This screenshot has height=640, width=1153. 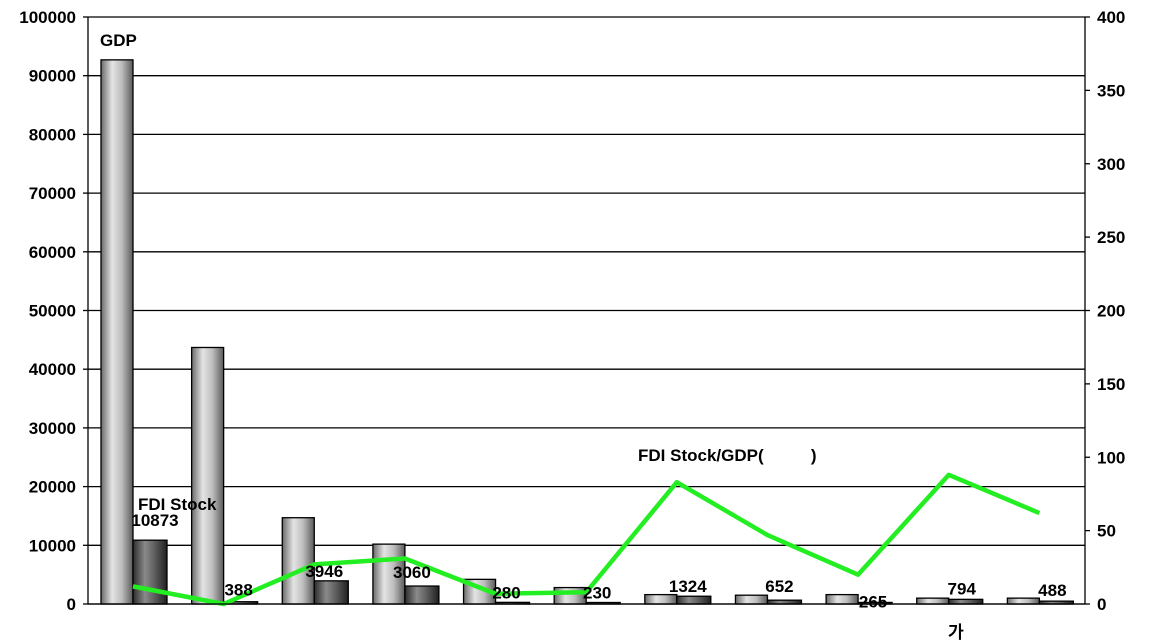 What do you see at coordinates (52, 134) in the screenshot?
I see `left-tick-label-8: 80000` at bounding box center [52, 134].